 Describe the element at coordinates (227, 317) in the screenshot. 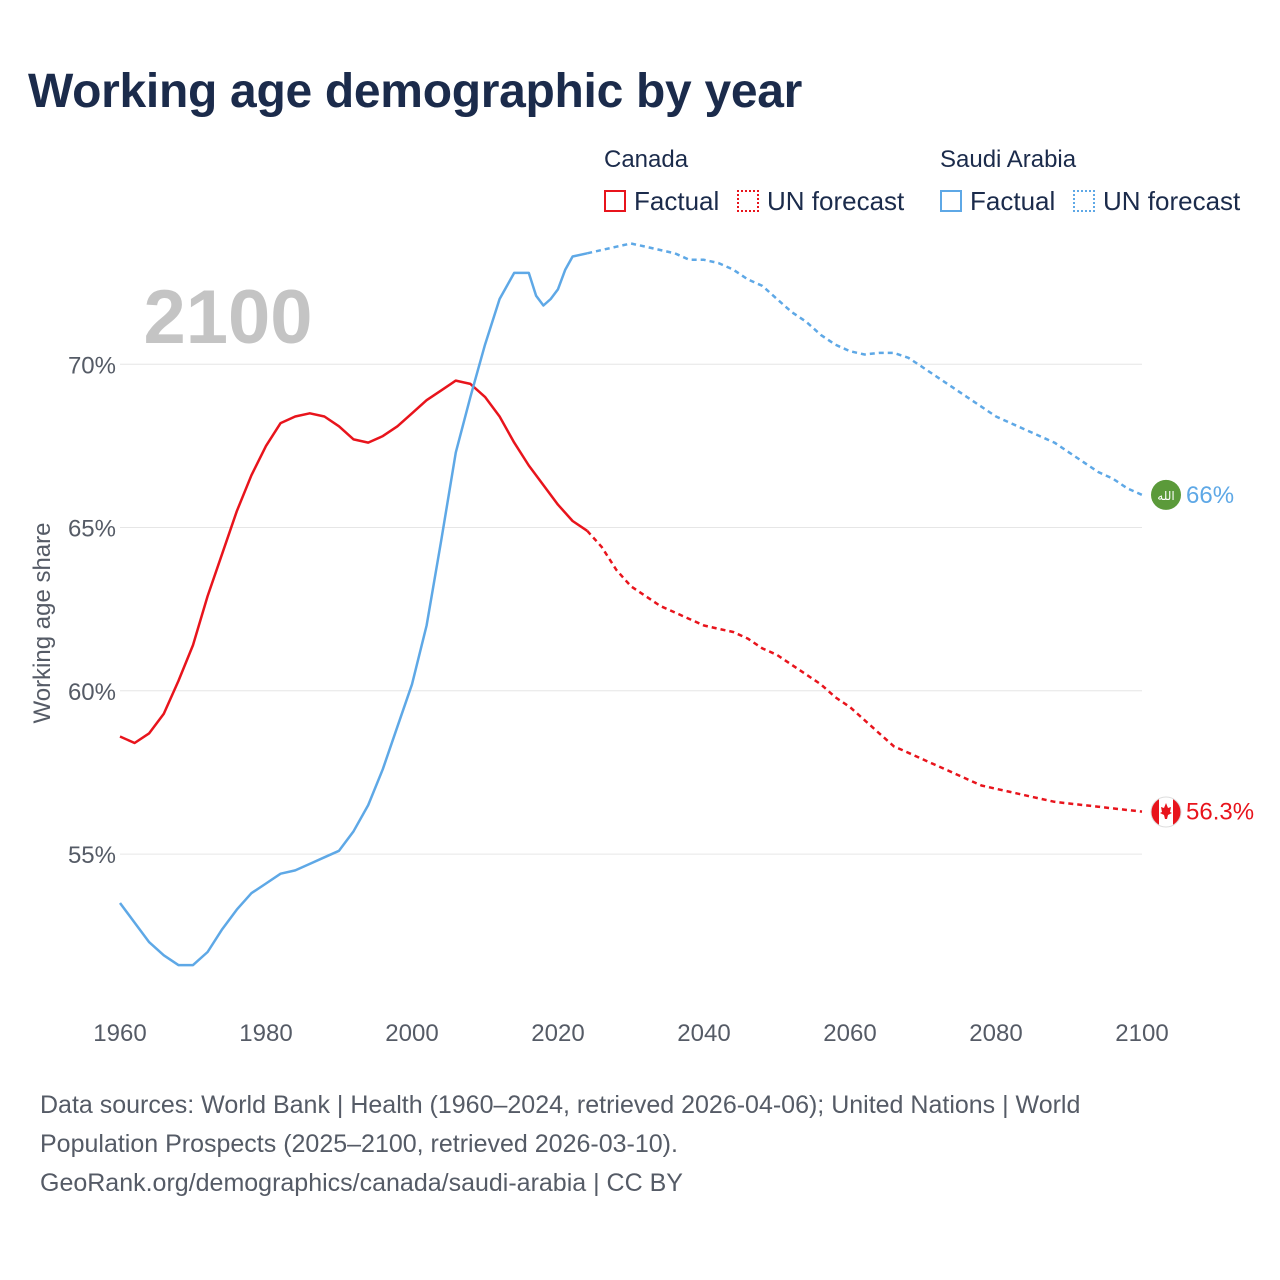

I see `year-watermark: 2100` at that location.